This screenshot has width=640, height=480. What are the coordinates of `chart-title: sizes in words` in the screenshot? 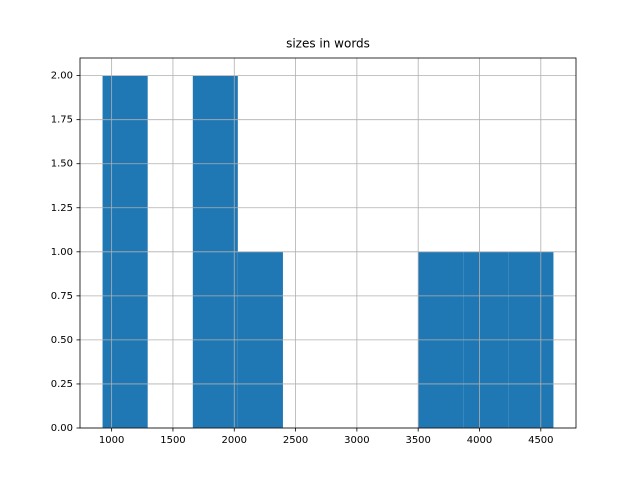 It's located at (328, 44).